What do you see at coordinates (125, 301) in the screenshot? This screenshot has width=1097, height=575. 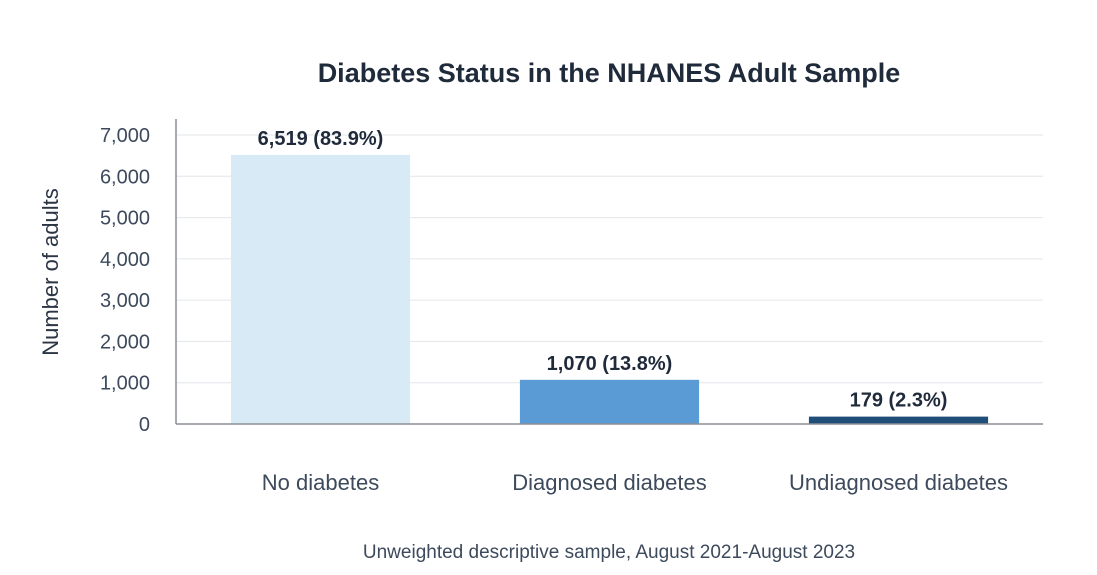 I see `y-tick-label: 3,000` at bounding box center [125, 301].